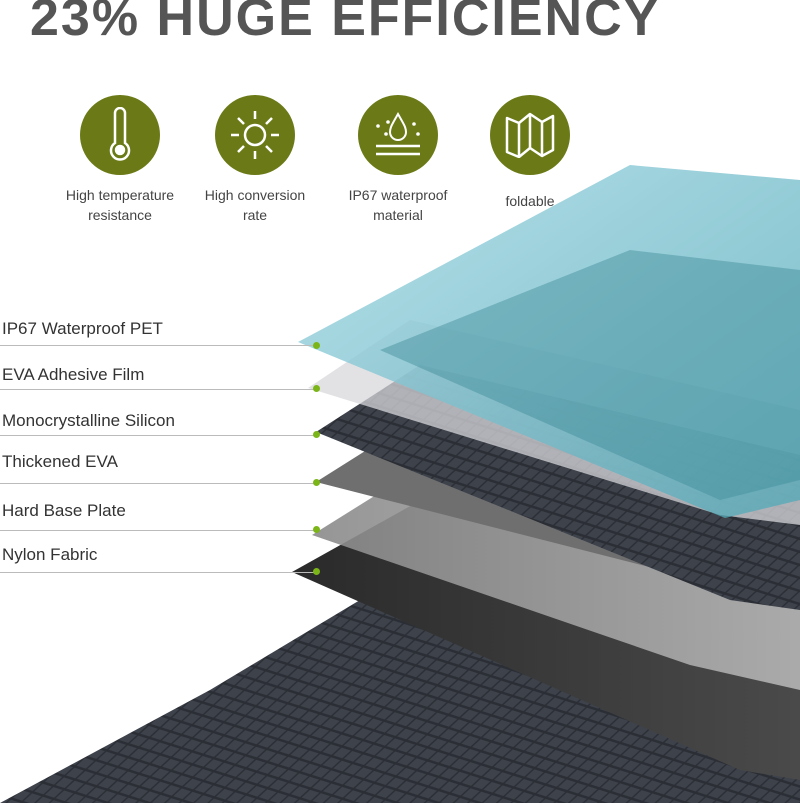 Image resolution: width=800 pixels, height=803 pixels. Describe the element at coordinates (255, 215) in the screenshot. I see `feature-label: rate` at that location.